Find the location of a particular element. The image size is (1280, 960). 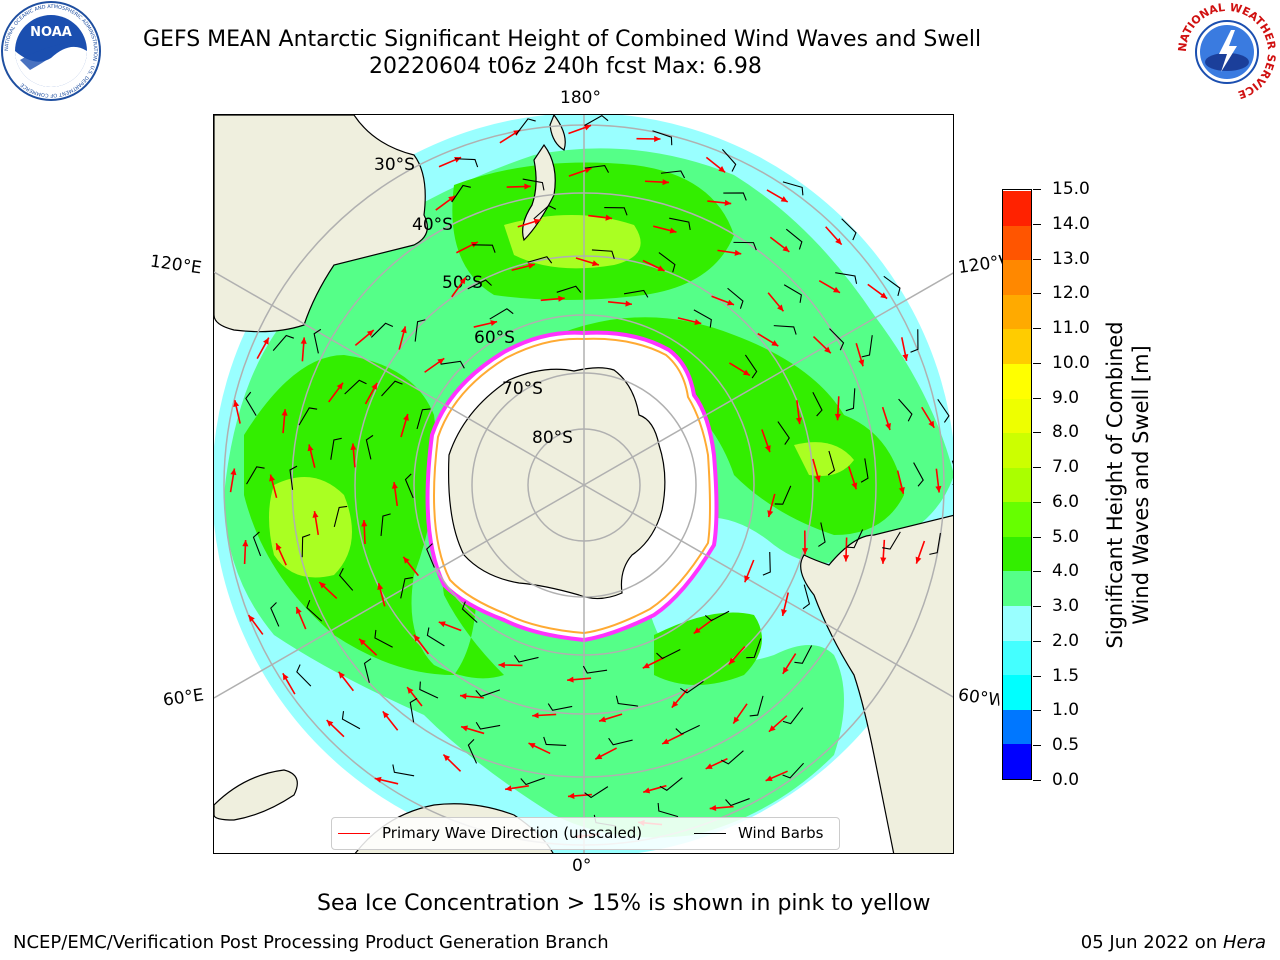

sea-ice-inner-edge is located at coordinates (572, 486).